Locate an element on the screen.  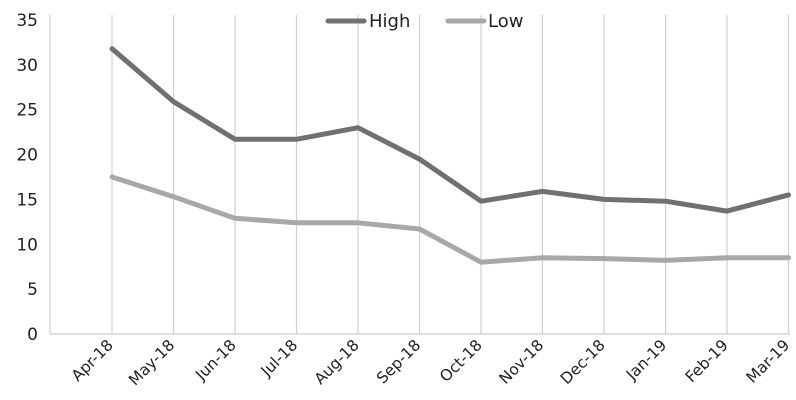
x-tick-label: Feb-19 is located at coordinates (707, 361).